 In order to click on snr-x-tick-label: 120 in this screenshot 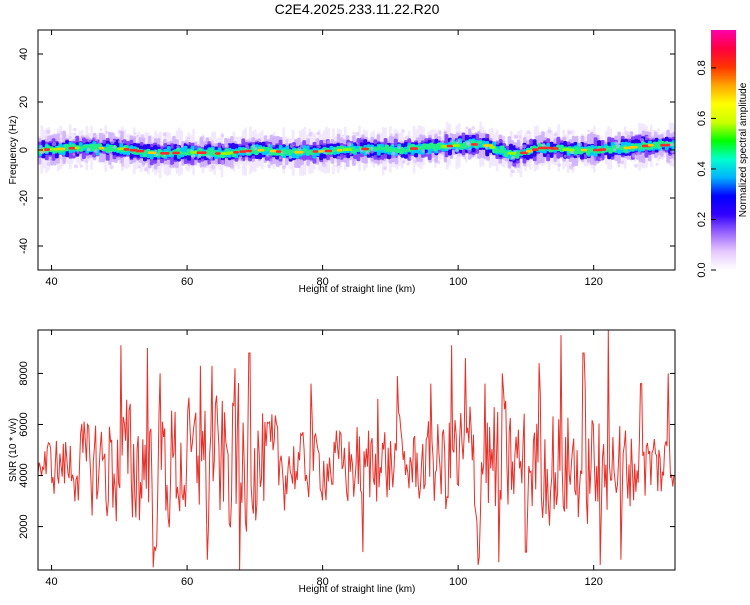, I will do `click(594, 582)`.